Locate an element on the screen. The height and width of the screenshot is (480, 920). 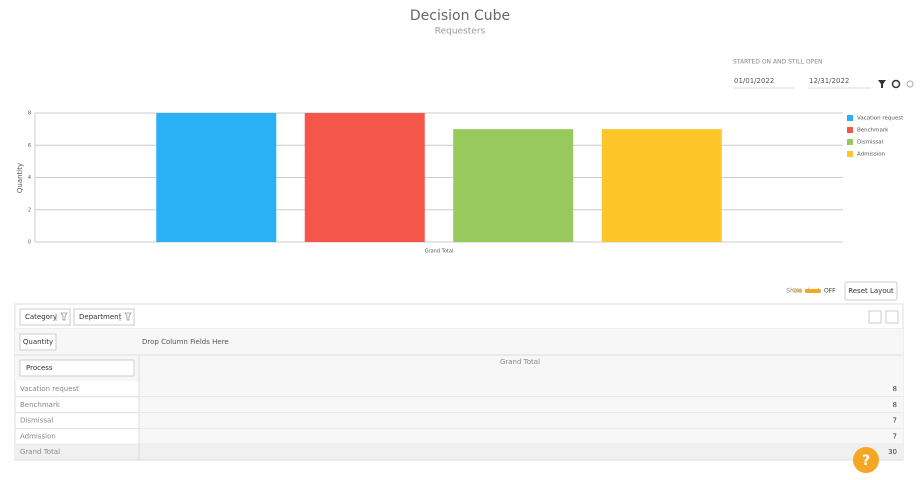
legend-label: Admission is located at coordinates (871, 155).